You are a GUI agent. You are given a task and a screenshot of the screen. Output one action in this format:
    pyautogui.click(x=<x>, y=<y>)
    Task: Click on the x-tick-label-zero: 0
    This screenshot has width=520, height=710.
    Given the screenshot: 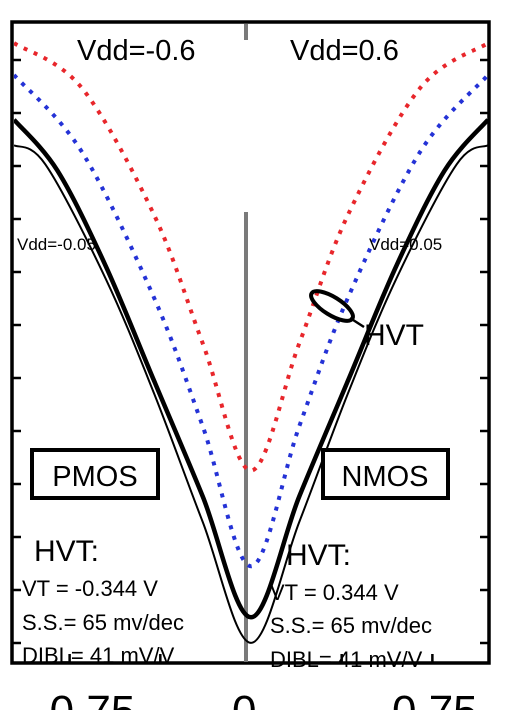 What is the action you would take?
    pyautogui.click(x=244, y=698)
    